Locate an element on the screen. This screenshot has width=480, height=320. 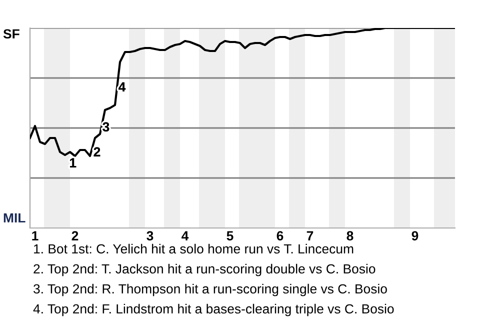
text: SF is located at coordinates (11, 34).